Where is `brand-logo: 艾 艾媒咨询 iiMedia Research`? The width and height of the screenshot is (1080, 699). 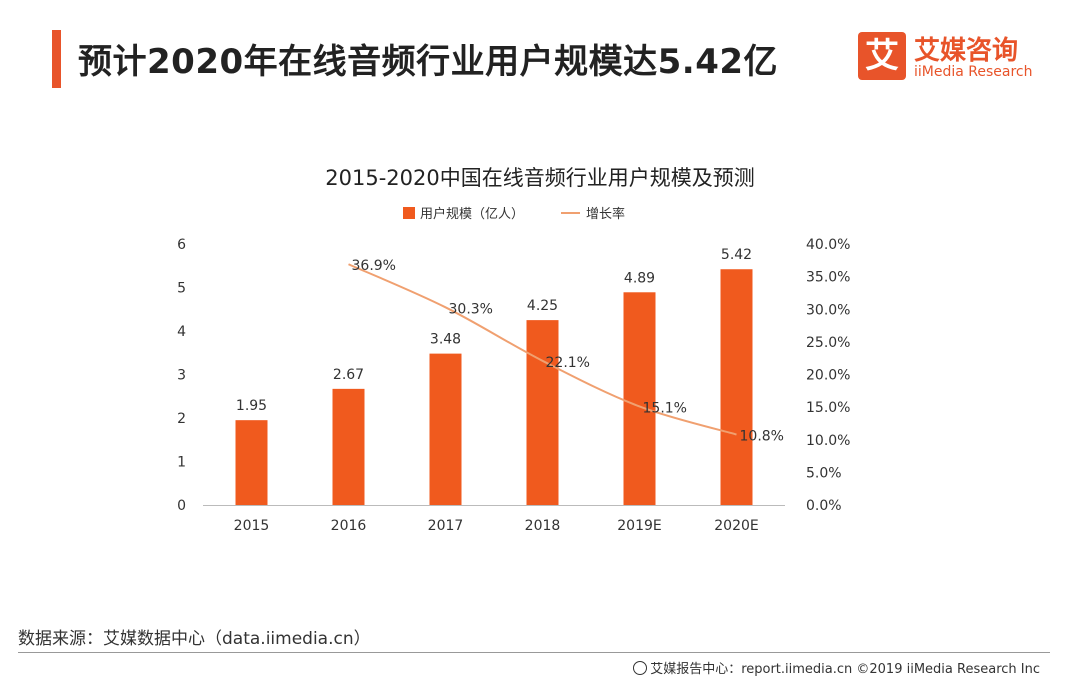
brand-logo: 艾 艾媒咨询 iiMedia Research is located at coordinates (948, 59).